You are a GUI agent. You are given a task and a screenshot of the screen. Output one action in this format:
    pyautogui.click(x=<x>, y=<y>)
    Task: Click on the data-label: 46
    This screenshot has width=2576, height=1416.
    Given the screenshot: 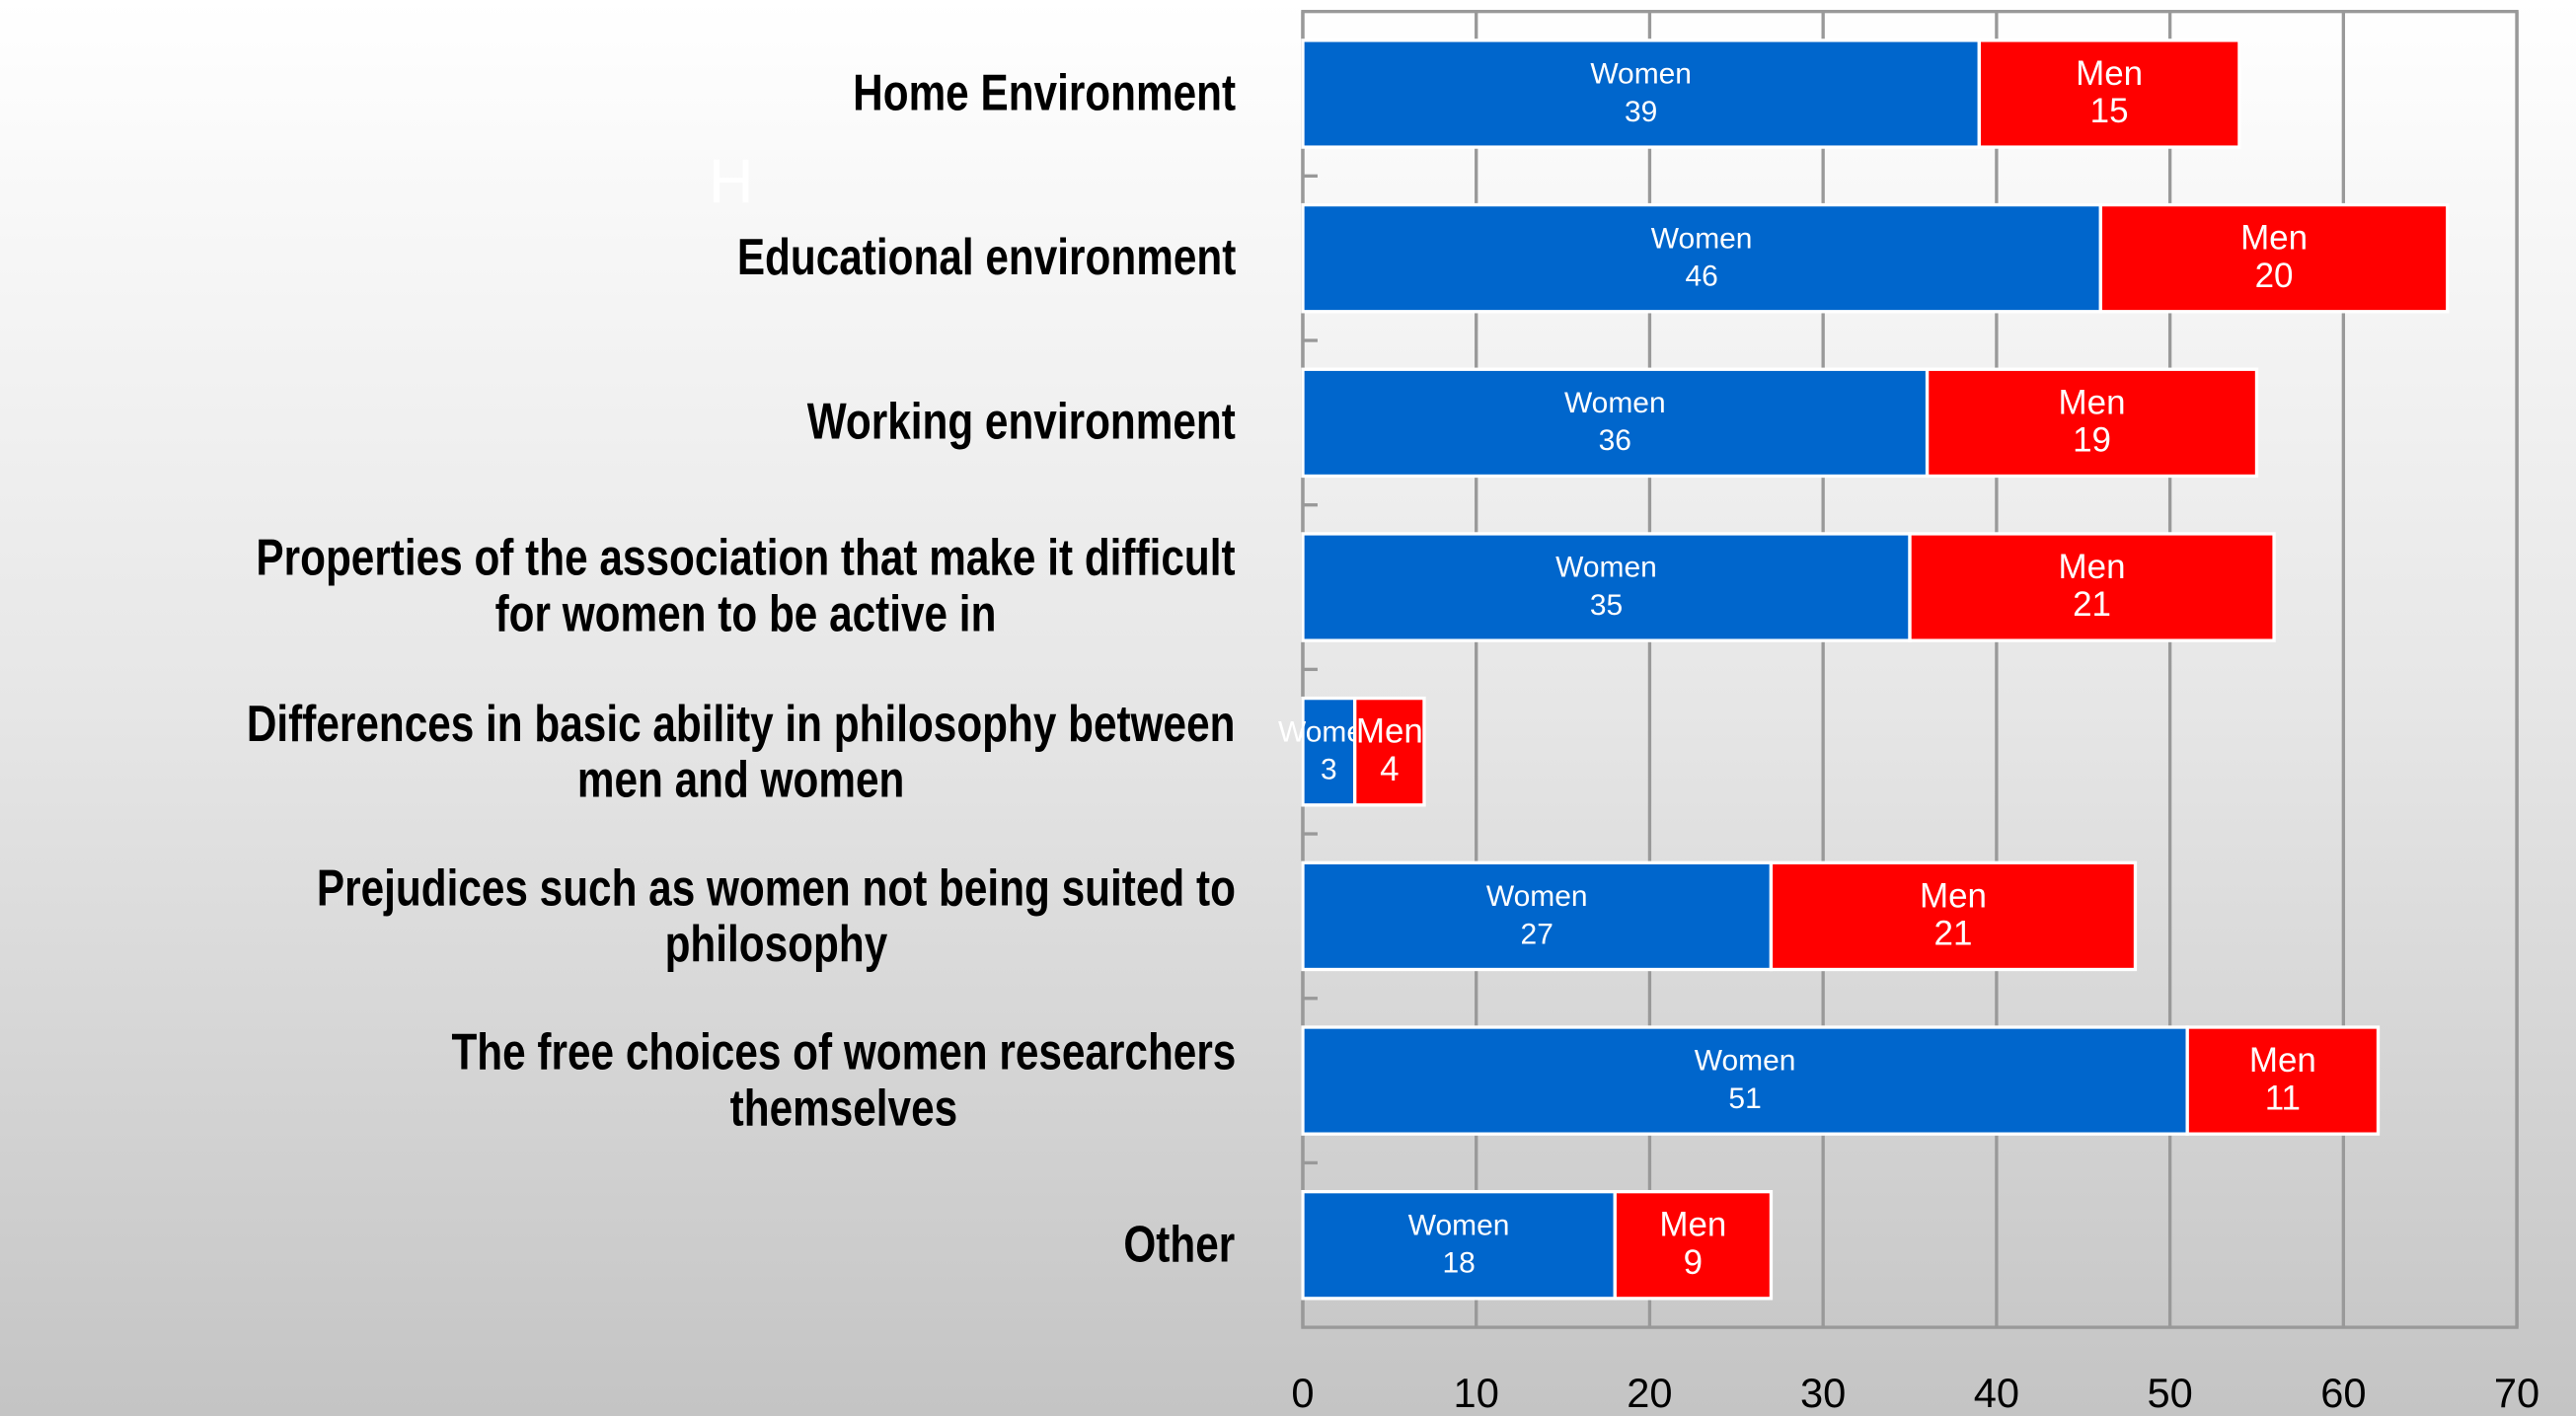 What is the action you would take?
    pyautogui.click(x=1701, y=277)
    